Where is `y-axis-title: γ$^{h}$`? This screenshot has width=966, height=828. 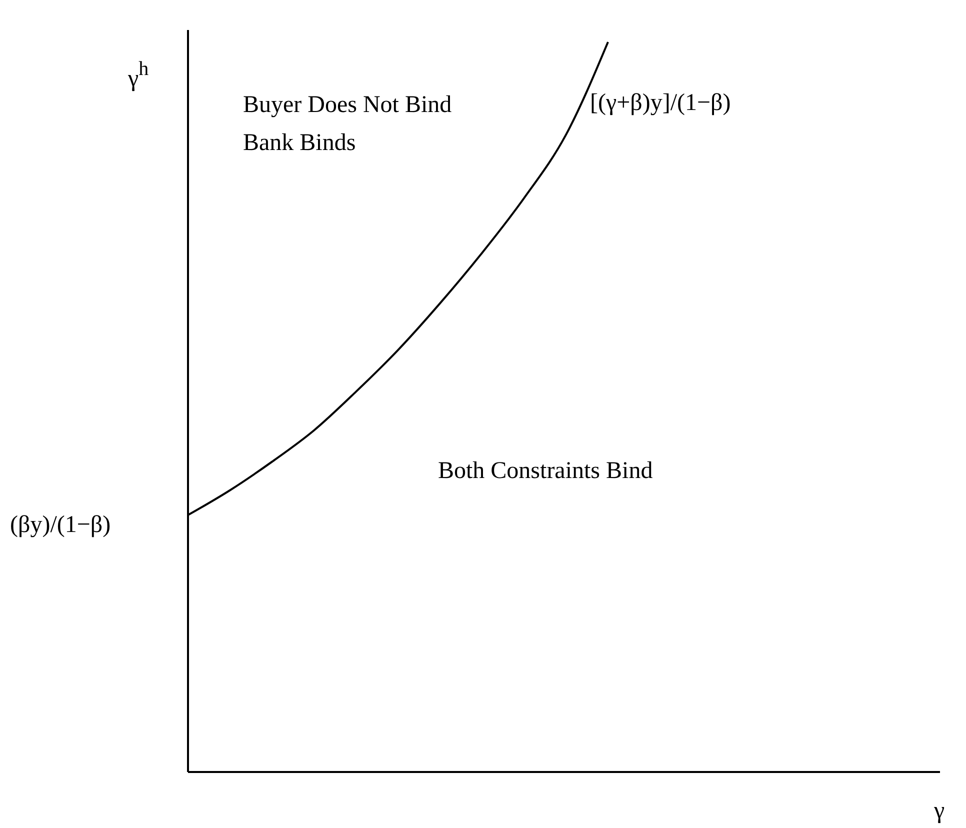
y-axis-title: γ$^{h}$ is located at coordinates (138, 75).